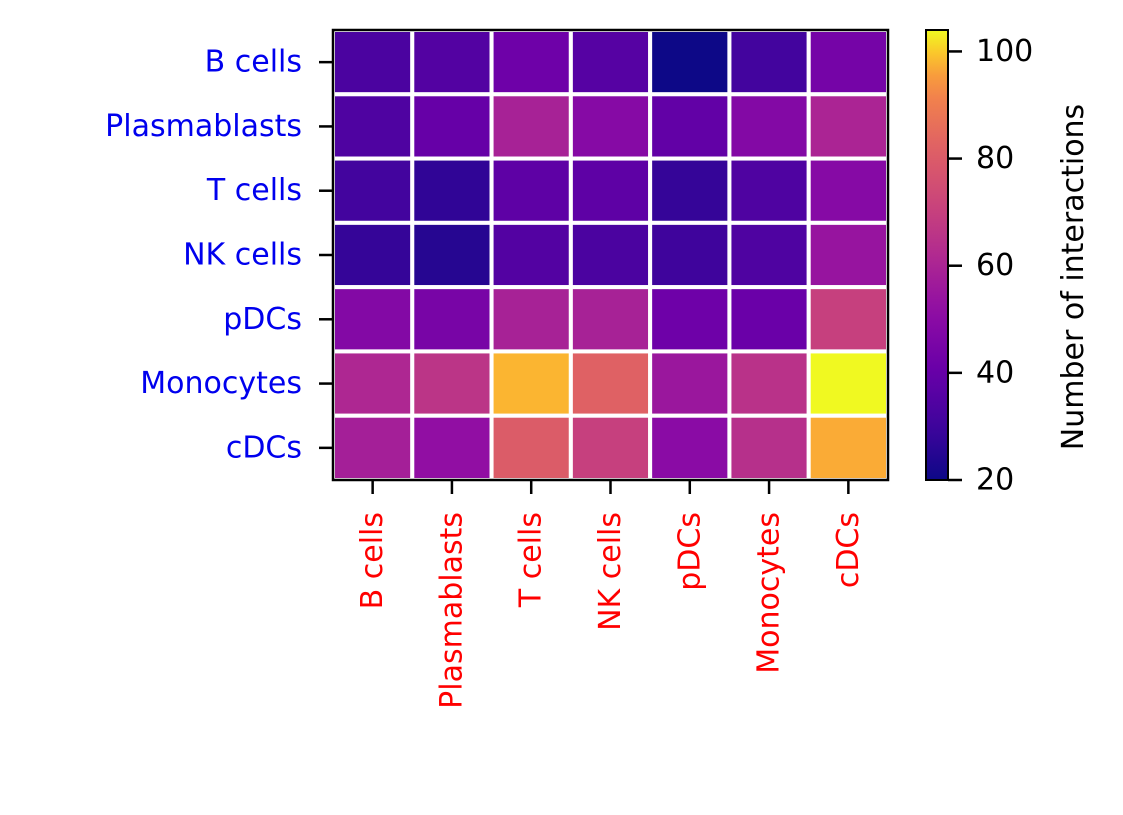 The height and width of the screenshot is (815, 1123). Describe the element at coordinates (848, 550) in the screenshot. I see `column-tick-label: cDCs` at that location.